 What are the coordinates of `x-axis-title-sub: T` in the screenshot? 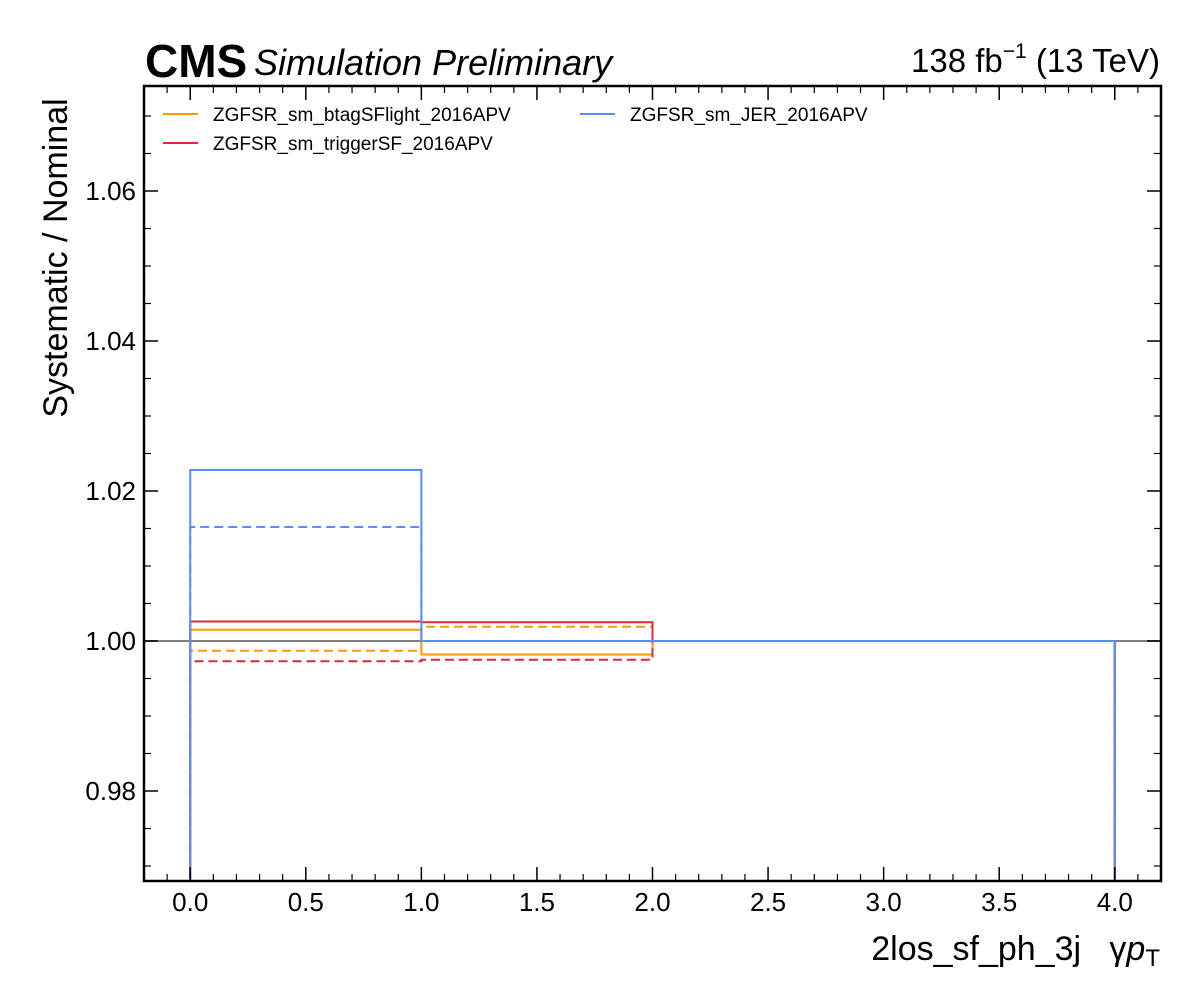 It's located at (1152, 958).